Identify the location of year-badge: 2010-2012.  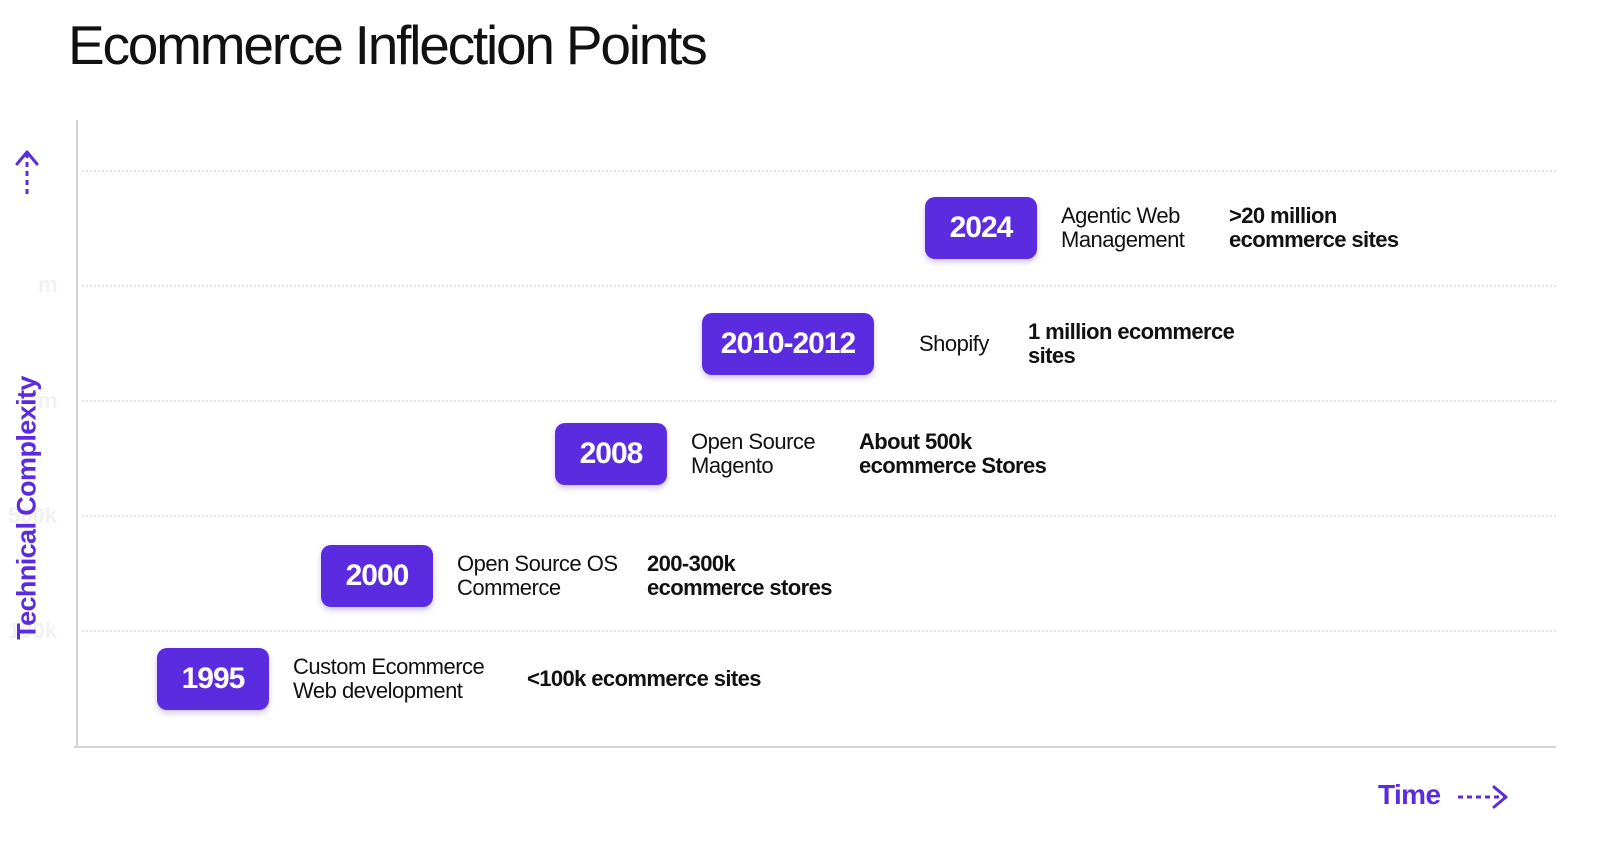
(788, 344).